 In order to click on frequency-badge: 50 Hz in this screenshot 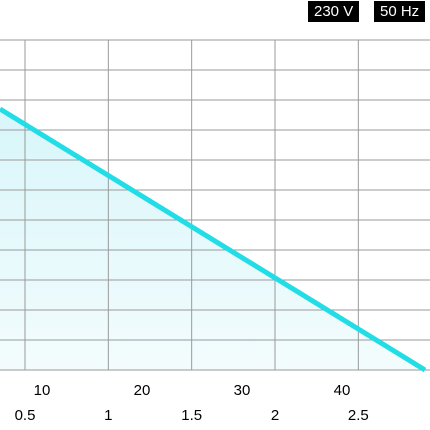, I will do `click(400, 11)`.